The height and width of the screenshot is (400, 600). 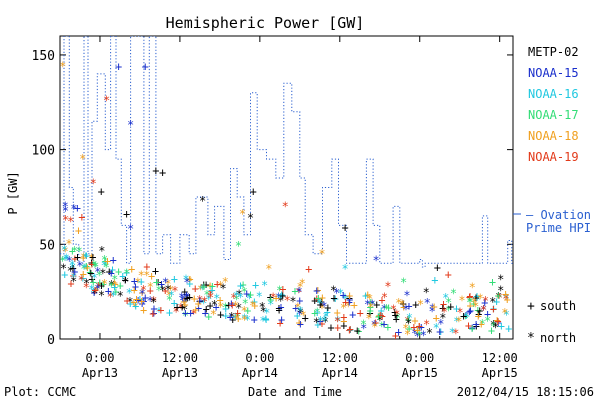 I want to click on north-marker-symbol: *, so click(x=531, y=338).